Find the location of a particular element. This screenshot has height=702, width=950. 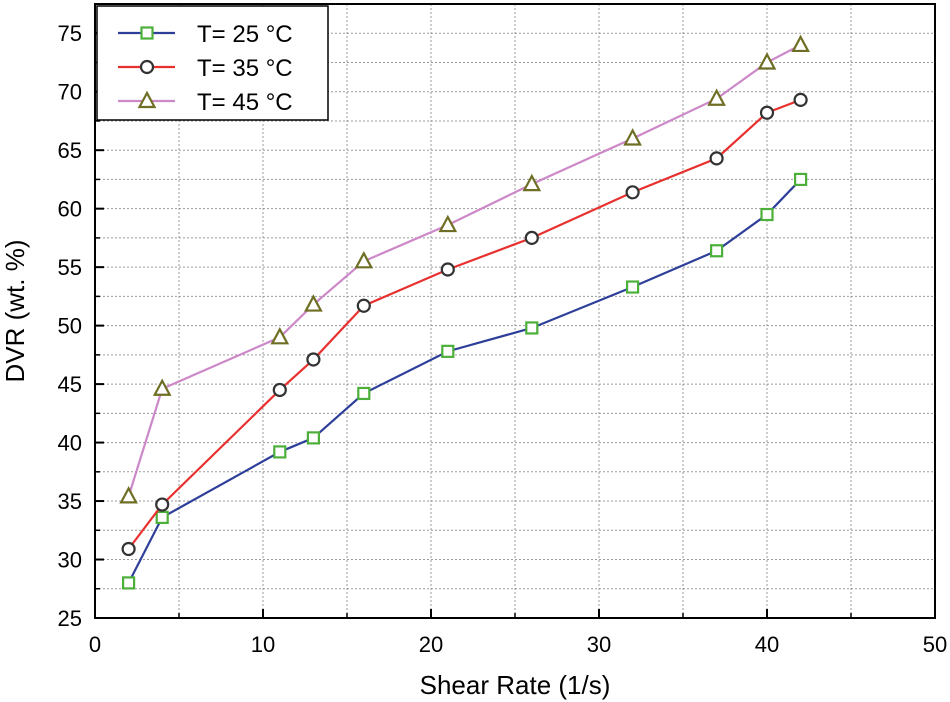

x-tick-label: 40 is located at coordinates (767, 644).